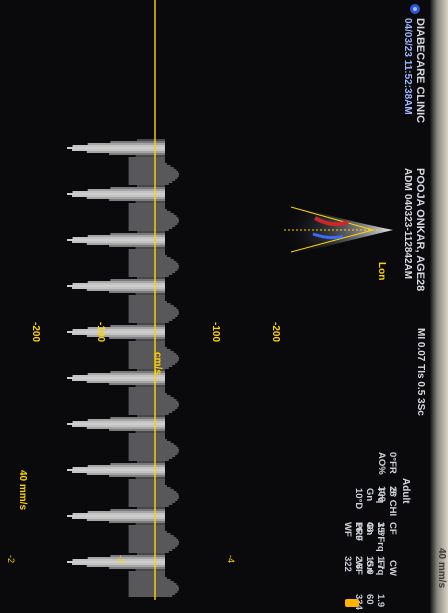 Image resolution: width=448 pixels, height=613 pixels. I want to click on study-id: 040323-112842AM, so click(407, 237).